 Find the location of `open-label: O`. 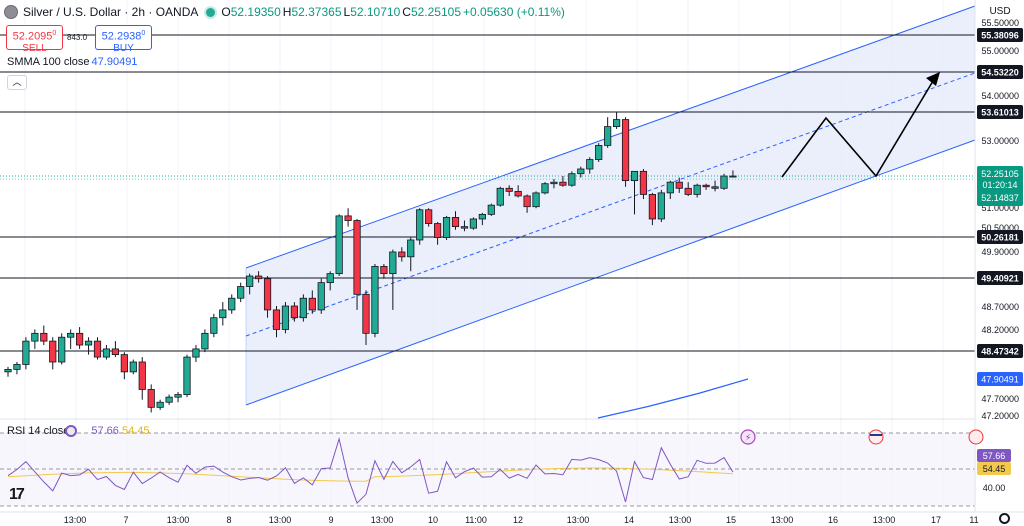

open-label: O is located at coordinates (226, 12).